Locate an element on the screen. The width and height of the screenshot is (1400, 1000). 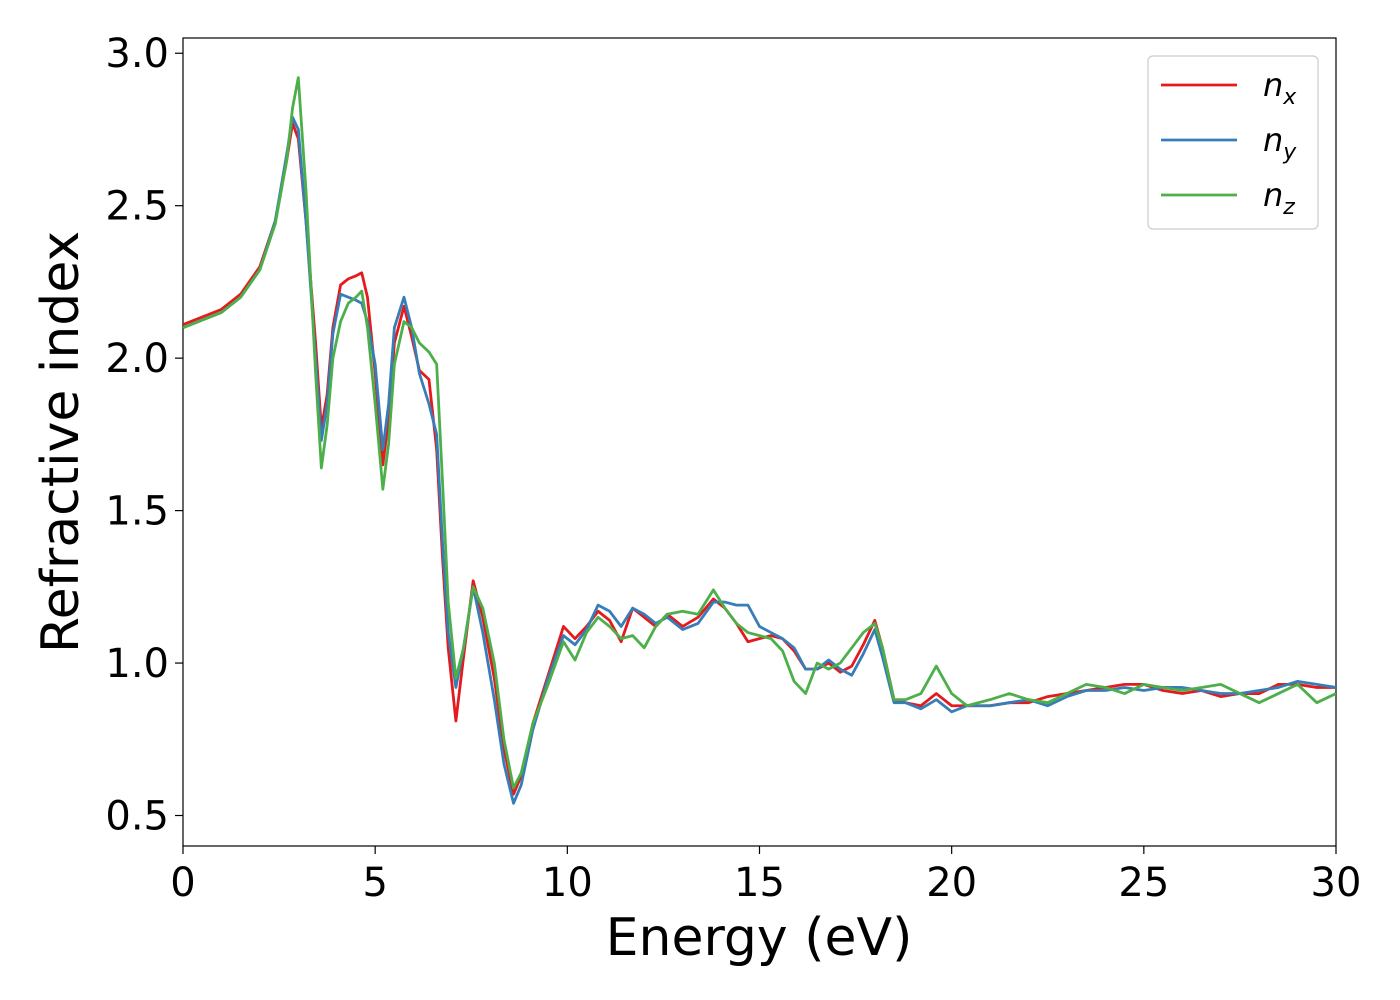
y-tick-label: 0.5 is located at coordinates (137, 817).